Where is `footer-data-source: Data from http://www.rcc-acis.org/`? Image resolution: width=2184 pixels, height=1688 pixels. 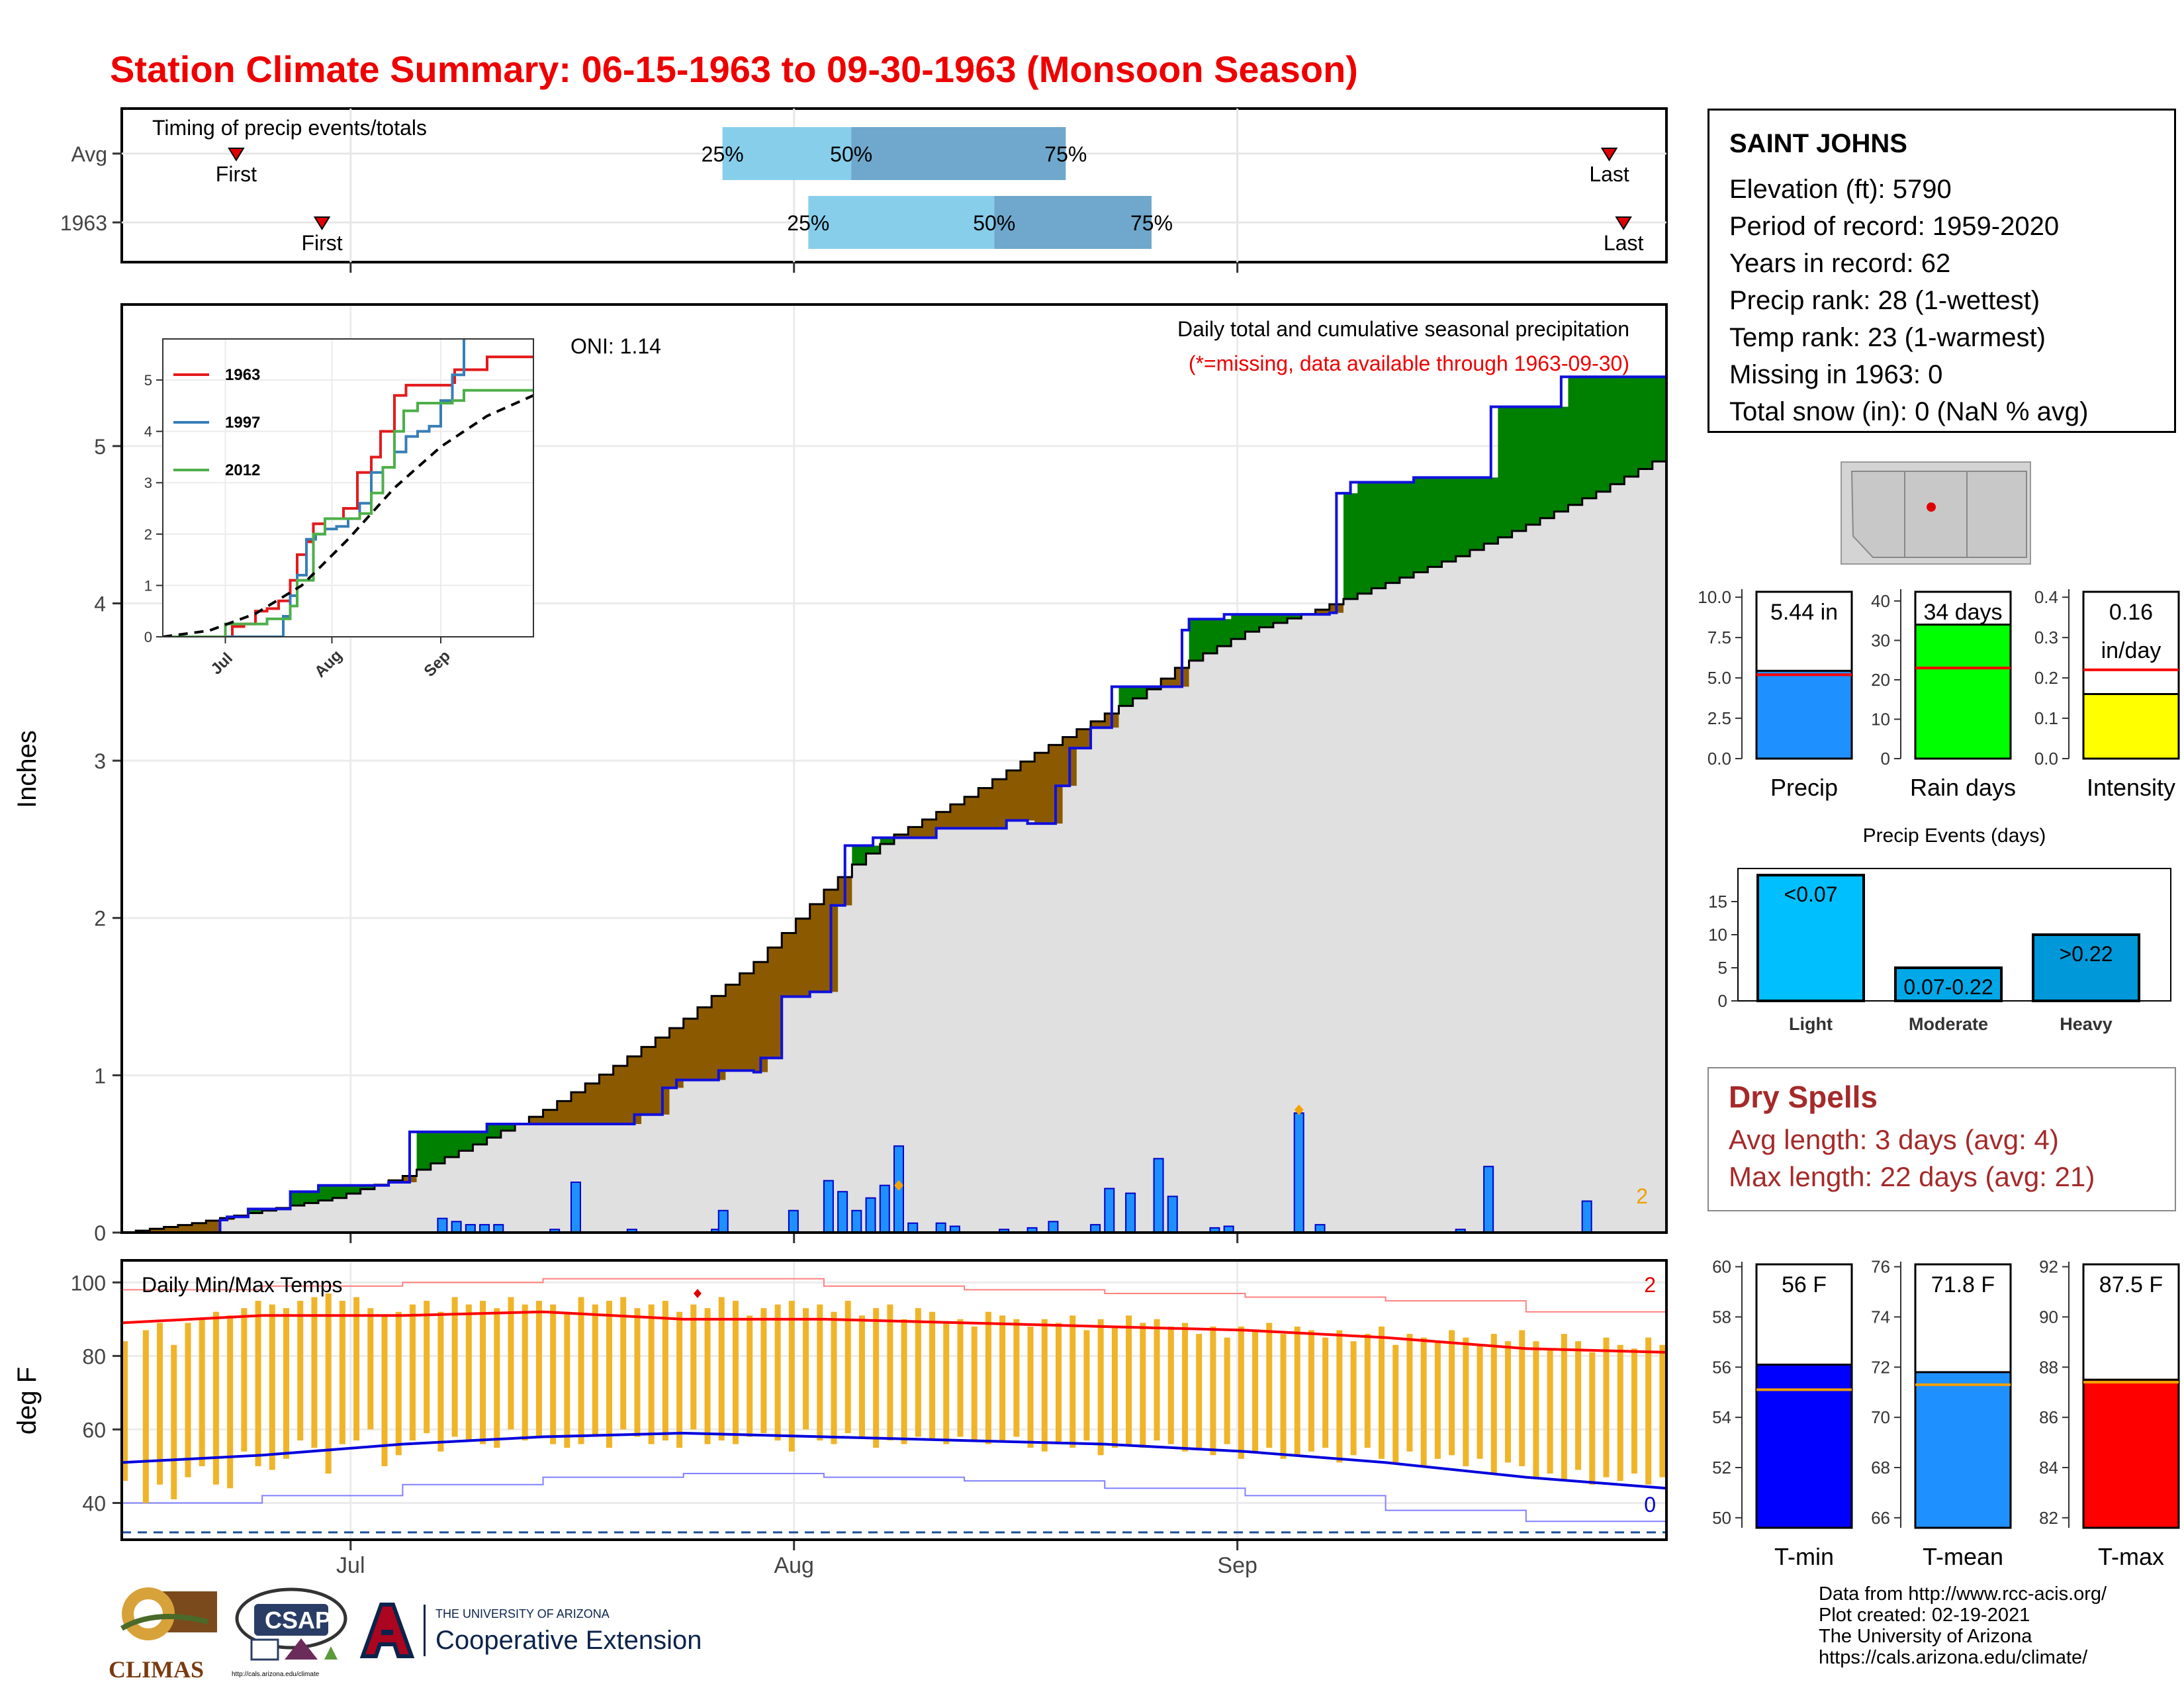 footer-data-source: Data from http://www.rcc-acis.org/ is located at coordinates (1963, 1594).